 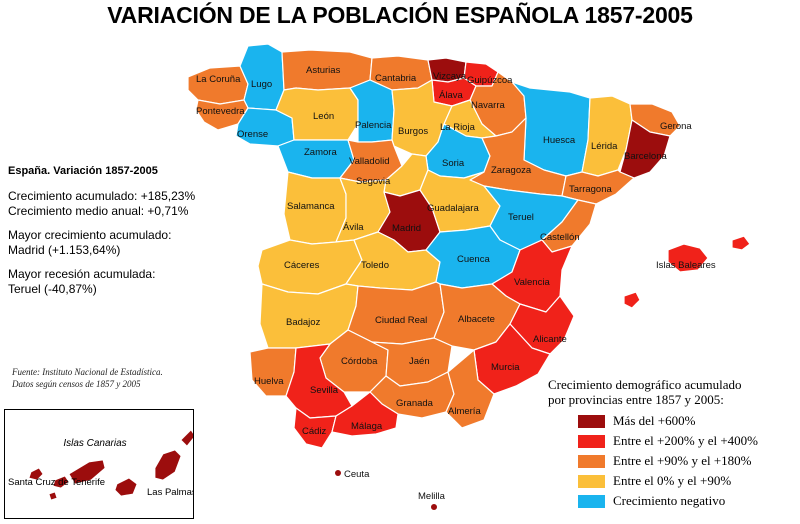 What do you see at coordinates (590, 189) in the screenshot?
I see `province-label-tarragona: Tarragona` at bounding box center [590, 189].